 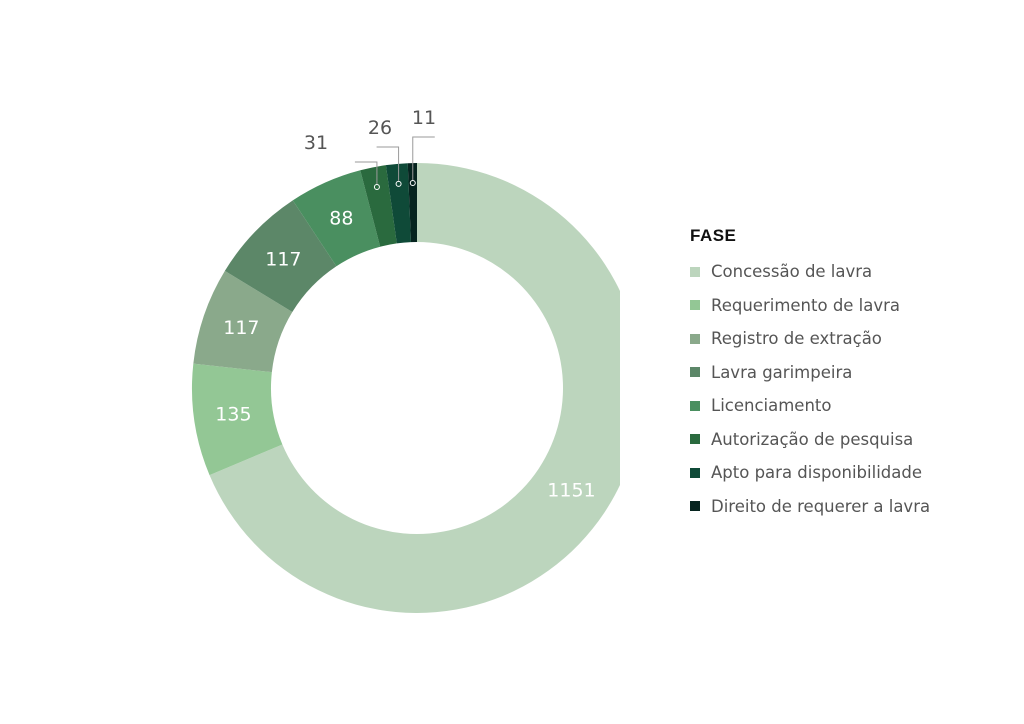 I want to click on legend-item-concessao-de-lavra: Concessão de lavra, so click(x=810, y=272).